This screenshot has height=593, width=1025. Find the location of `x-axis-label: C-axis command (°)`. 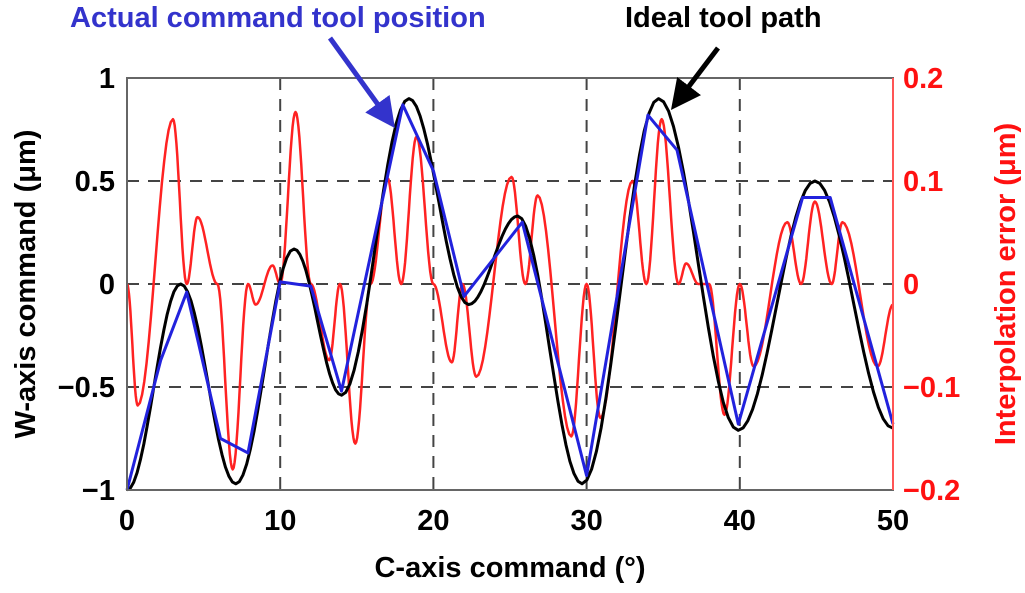

x-axis-label: C-axis command (°) is located at coordinates (509, 568).